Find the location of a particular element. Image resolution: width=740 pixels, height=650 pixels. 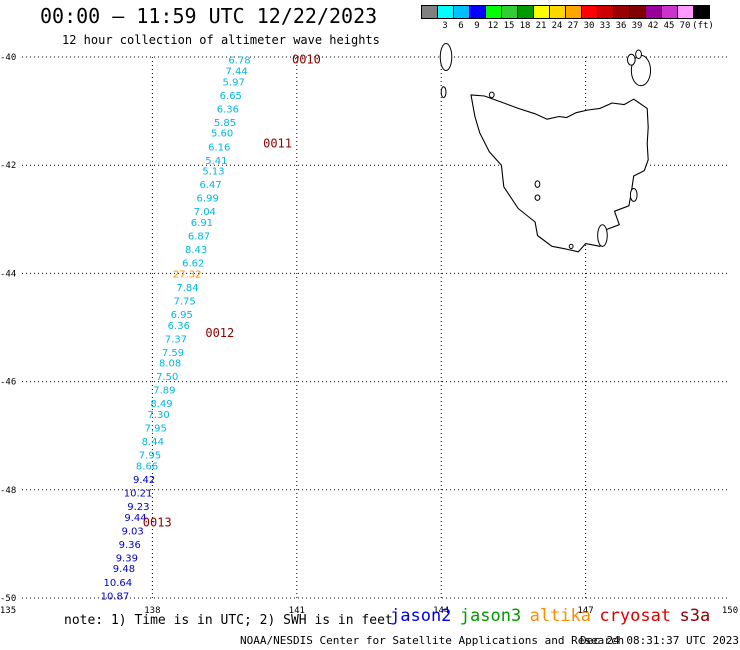

legend-label: 6 is located at coordinates (461, 26).